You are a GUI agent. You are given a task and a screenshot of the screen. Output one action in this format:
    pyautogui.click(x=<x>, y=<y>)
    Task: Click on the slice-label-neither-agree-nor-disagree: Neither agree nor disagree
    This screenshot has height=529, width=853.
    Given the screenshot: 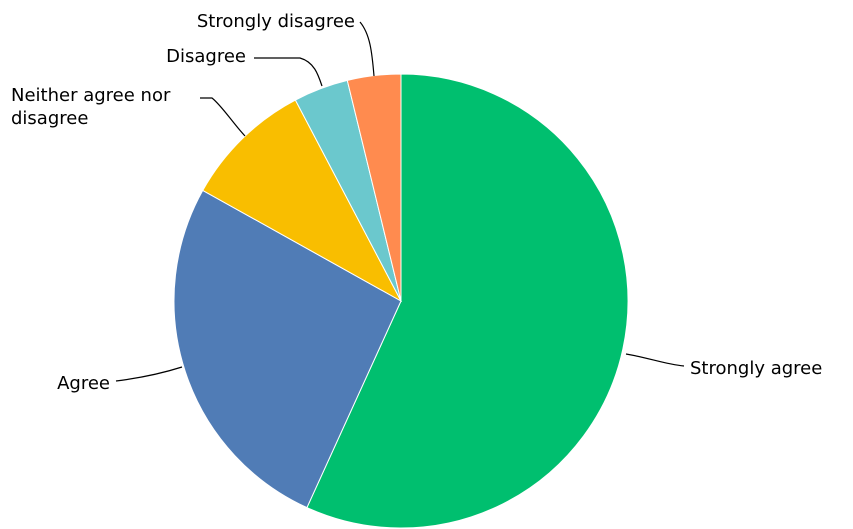 What is the action you would take?
    pyautogui.click(x=91, y=107)
    